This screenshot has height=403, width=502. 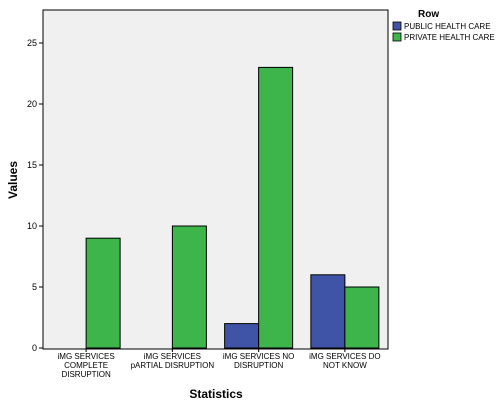 I want to click on x-category-label: iMG SERVICES NO, so click(x=258, y=356).